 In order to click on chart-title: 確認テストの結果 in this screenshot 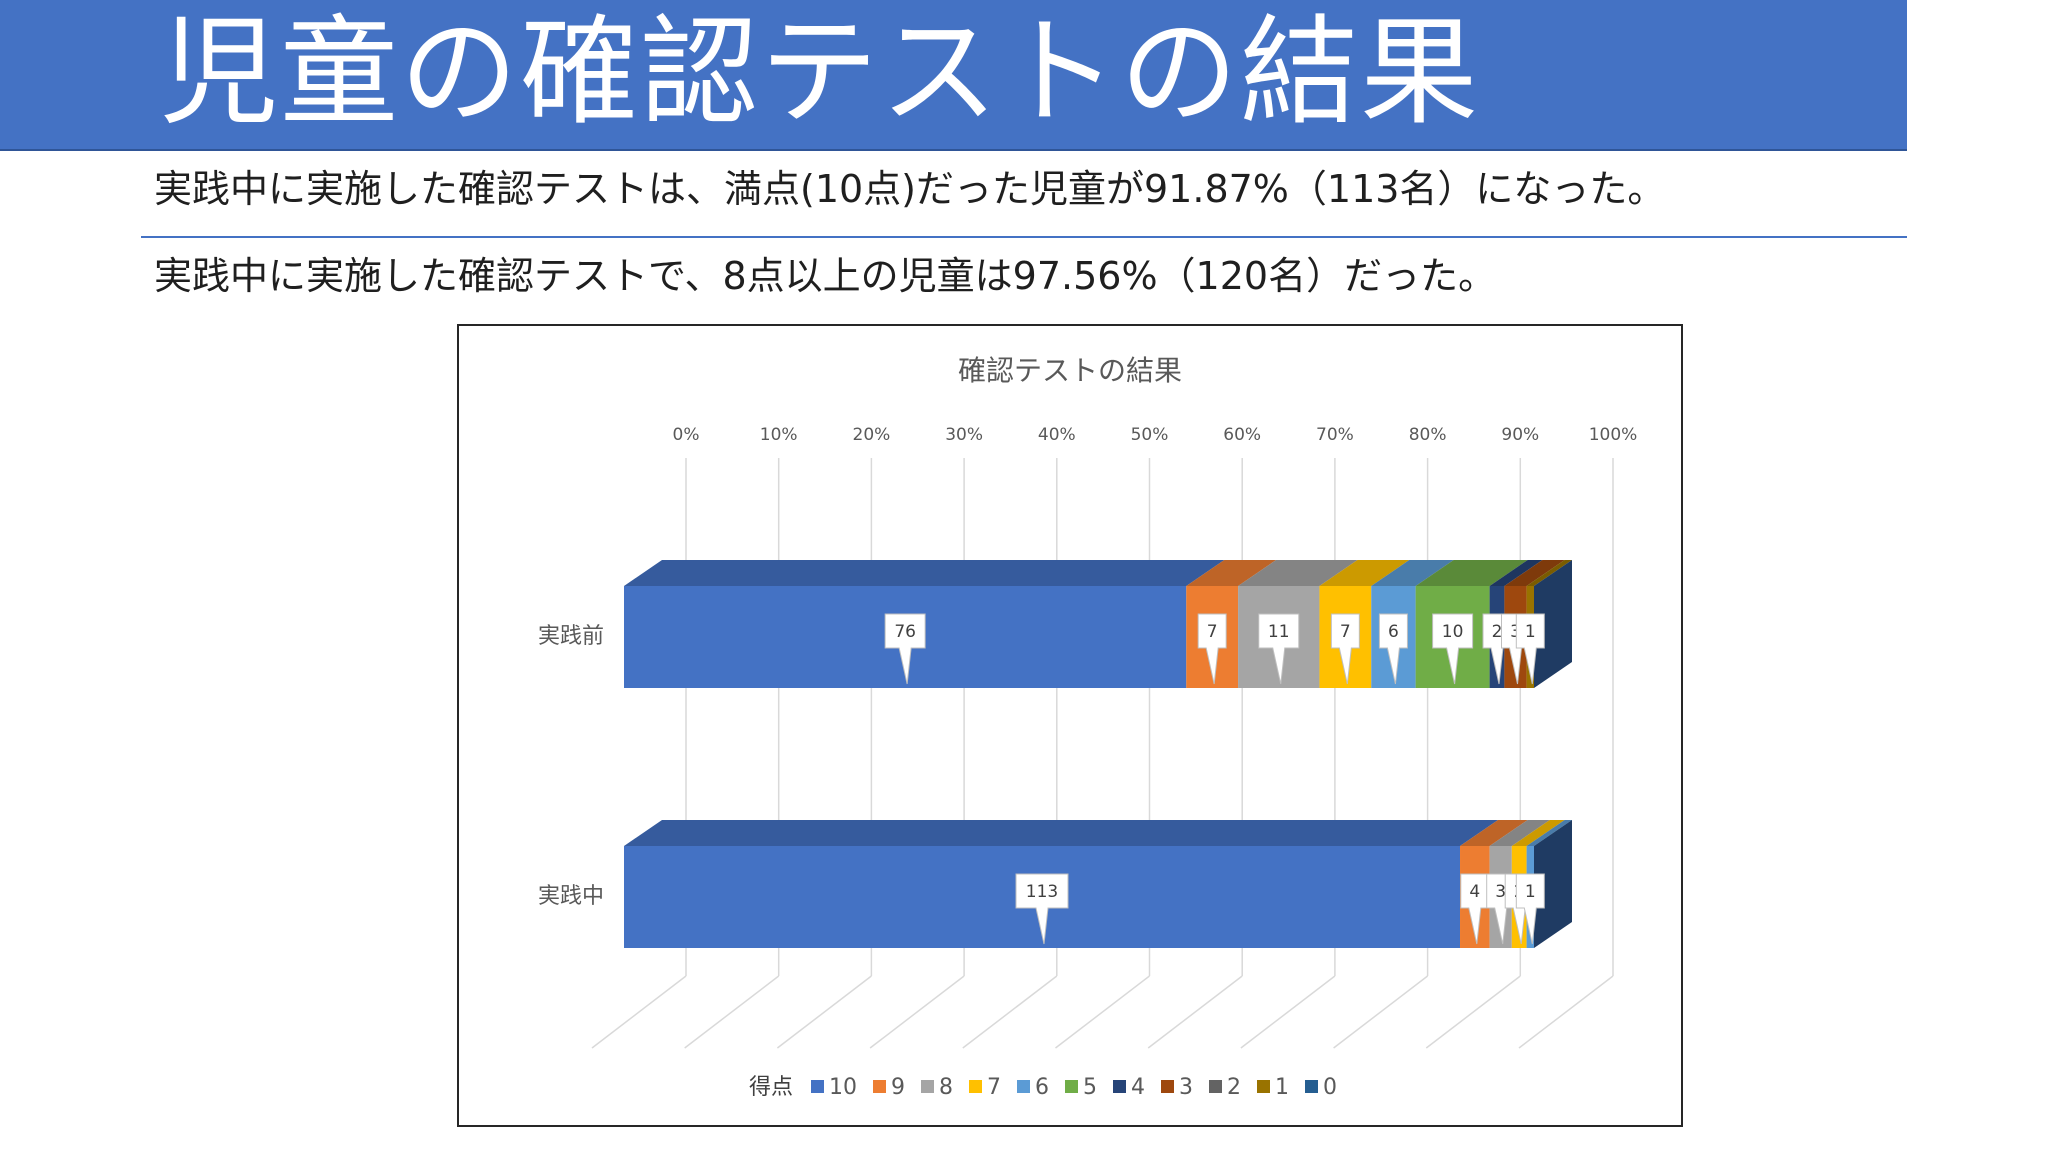, I will do `click(1070, 370)`.